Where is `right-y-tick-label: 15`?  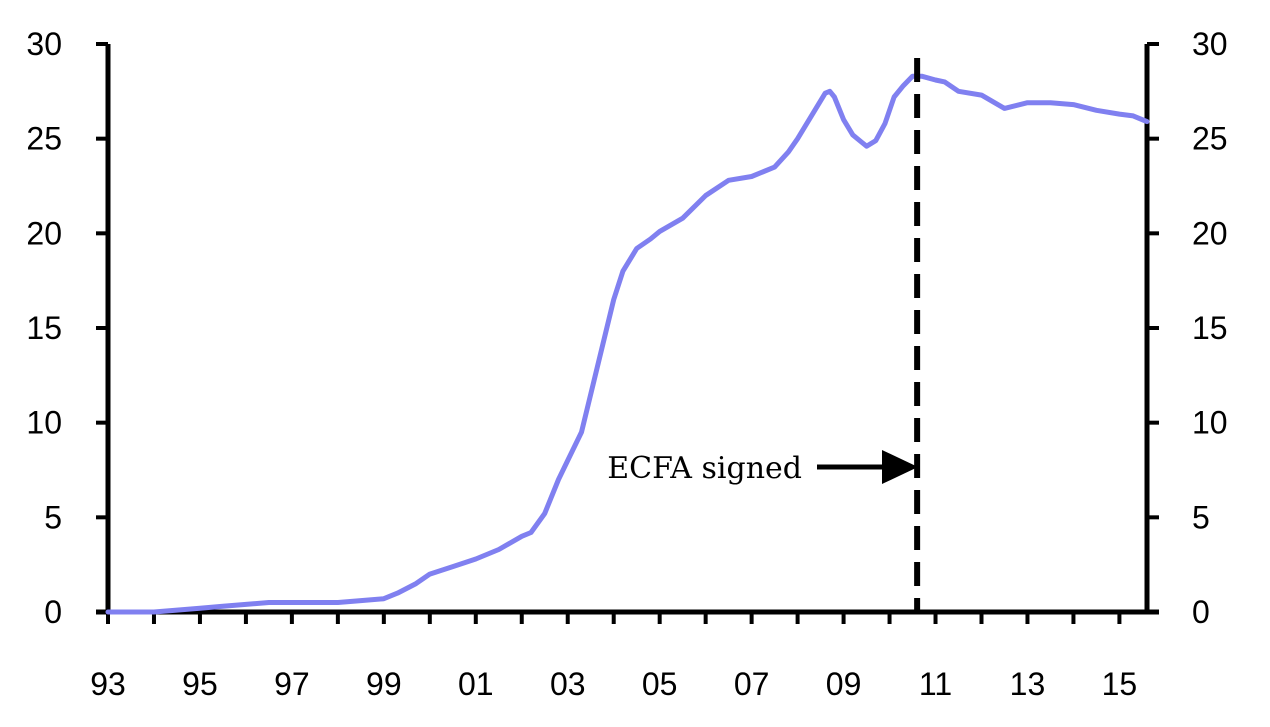
right-y-tick-label: 15 is located at coordinates (1210, 328).